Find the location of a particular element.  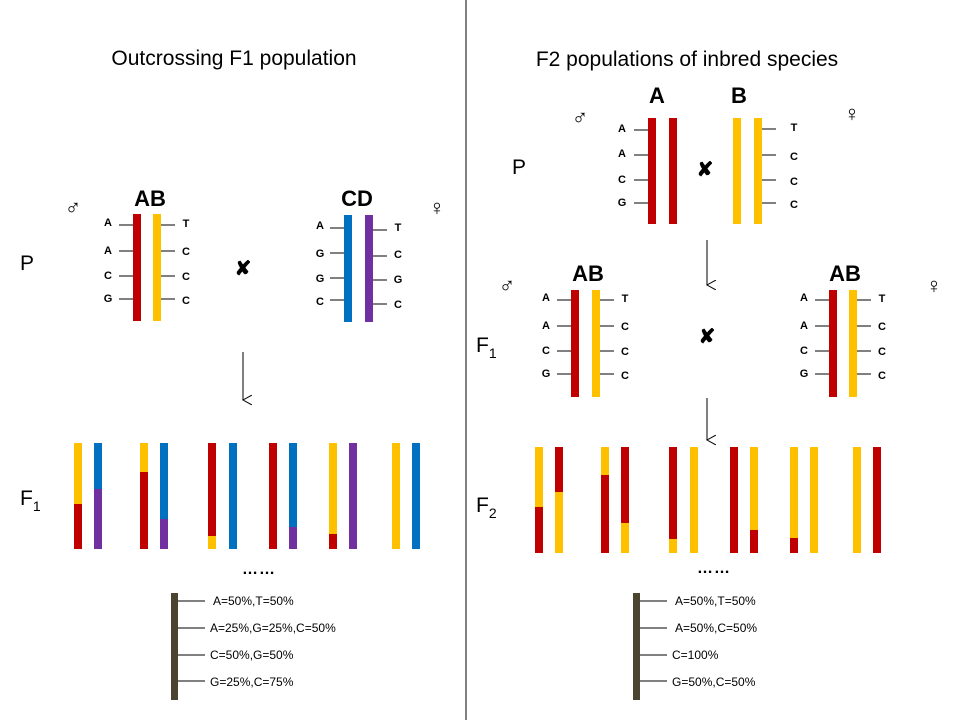

parent-b-name: B is located at coordinates (739, 95).